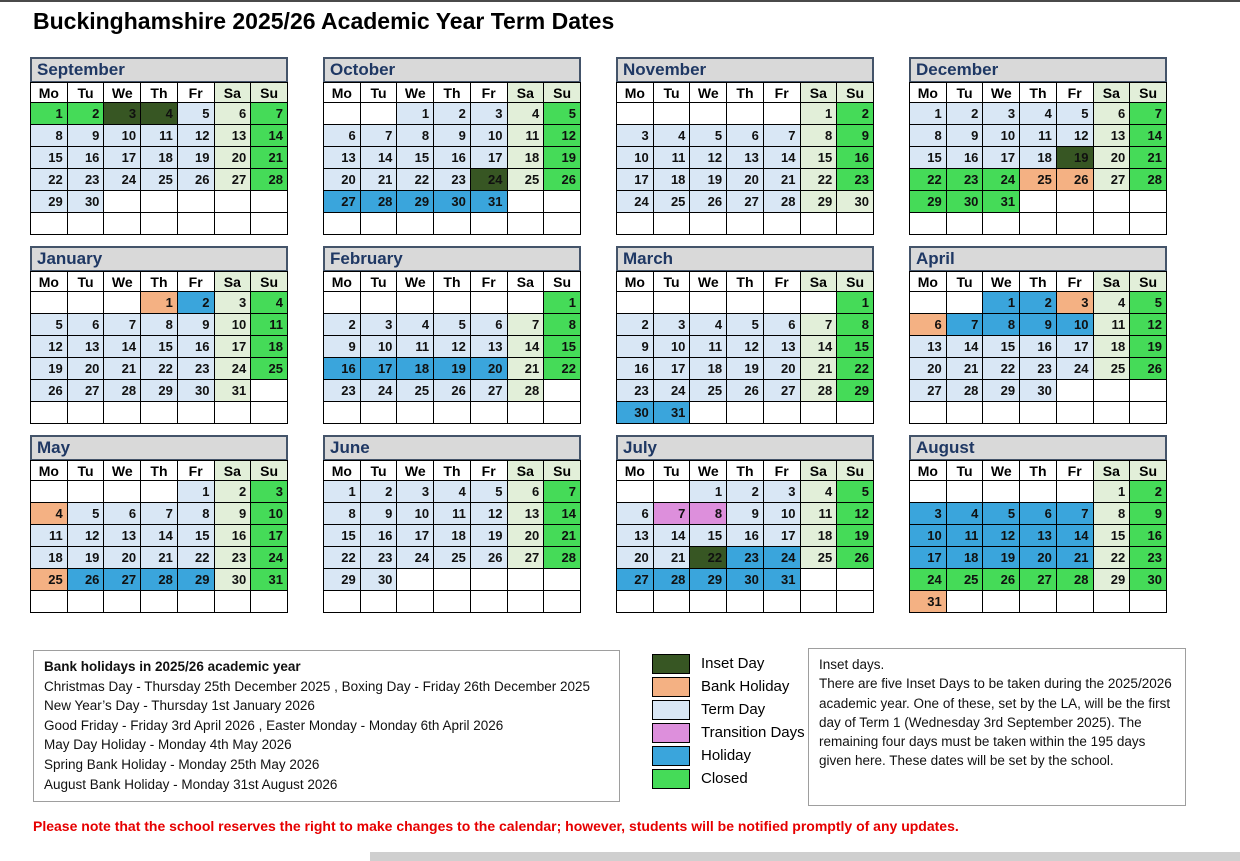 This screenshot has width=1240, height=861. I want to click on day-cell: 27, so click(122, 579).